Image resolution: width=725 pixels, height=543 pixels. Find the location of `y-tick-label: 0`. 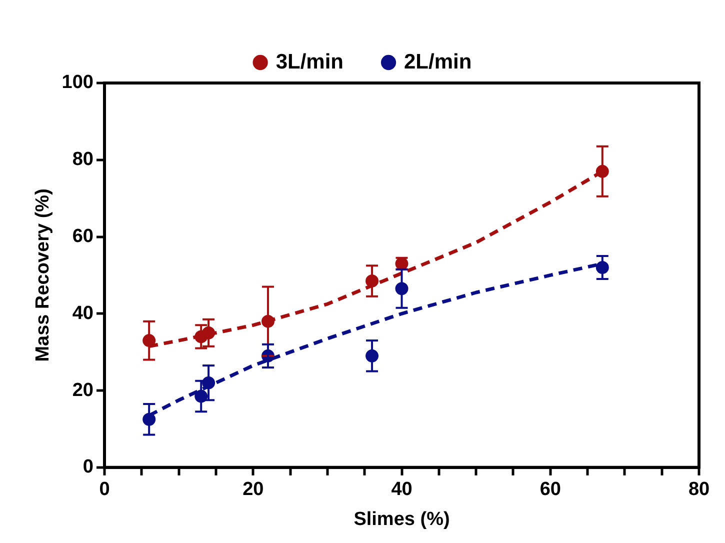

y-tick-label: 0 is located at coordinates (88, 467).